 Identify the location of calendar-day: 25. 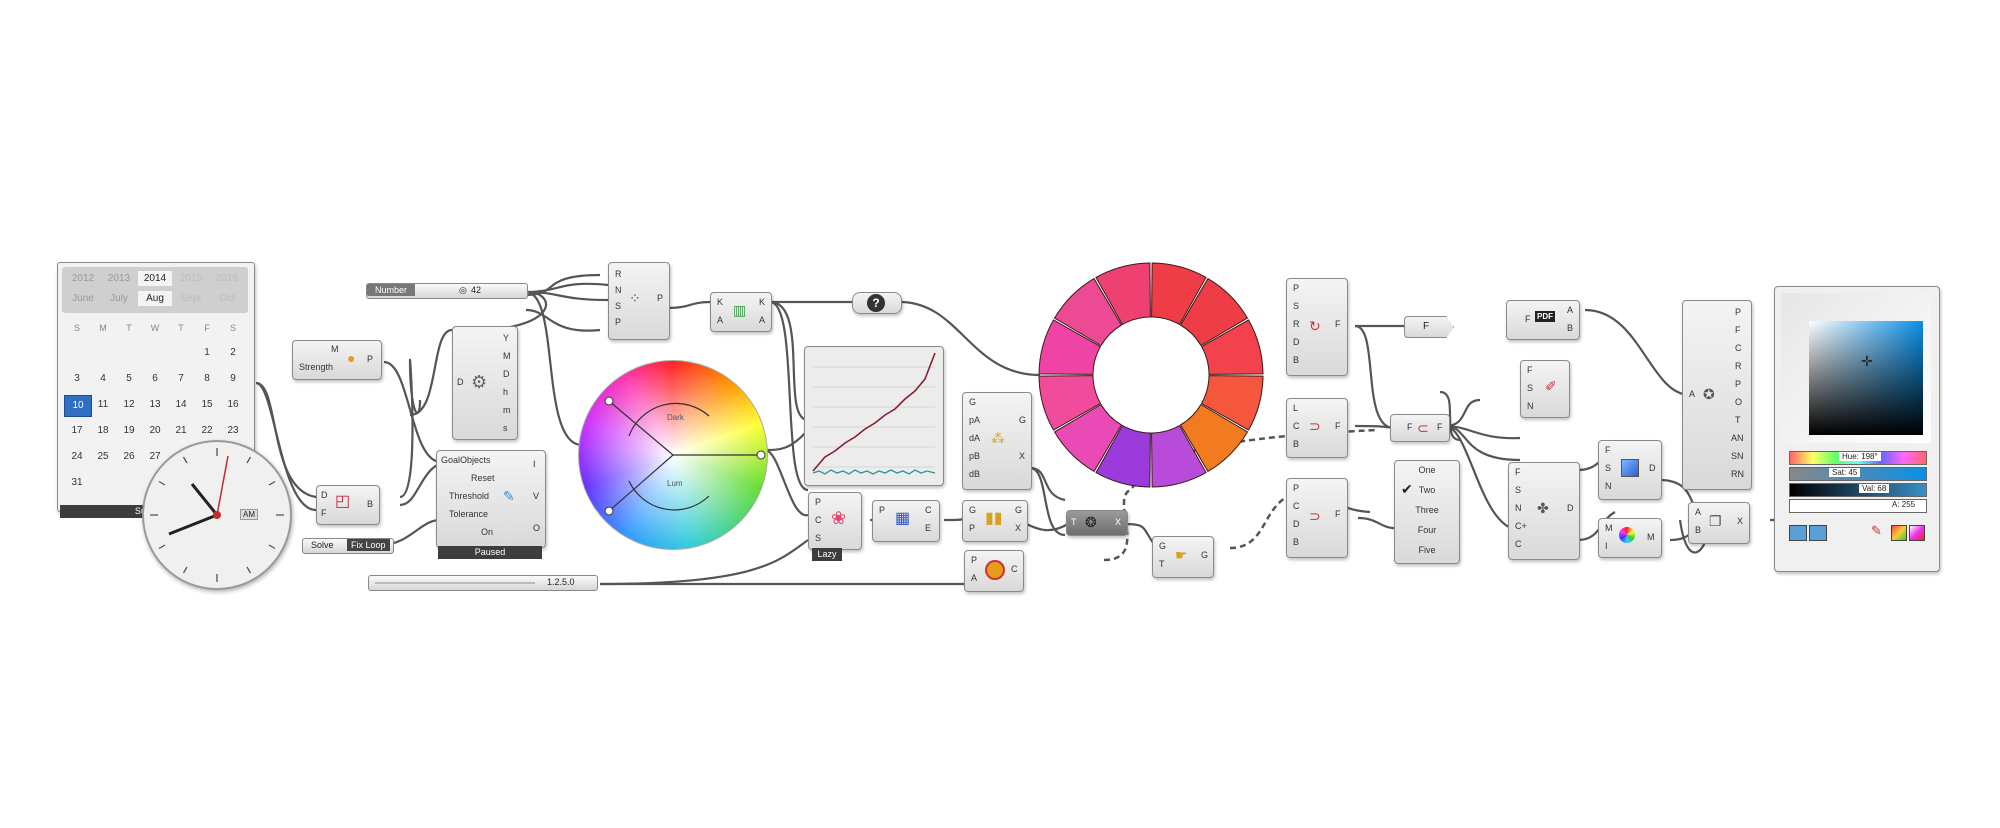
(103, 456).